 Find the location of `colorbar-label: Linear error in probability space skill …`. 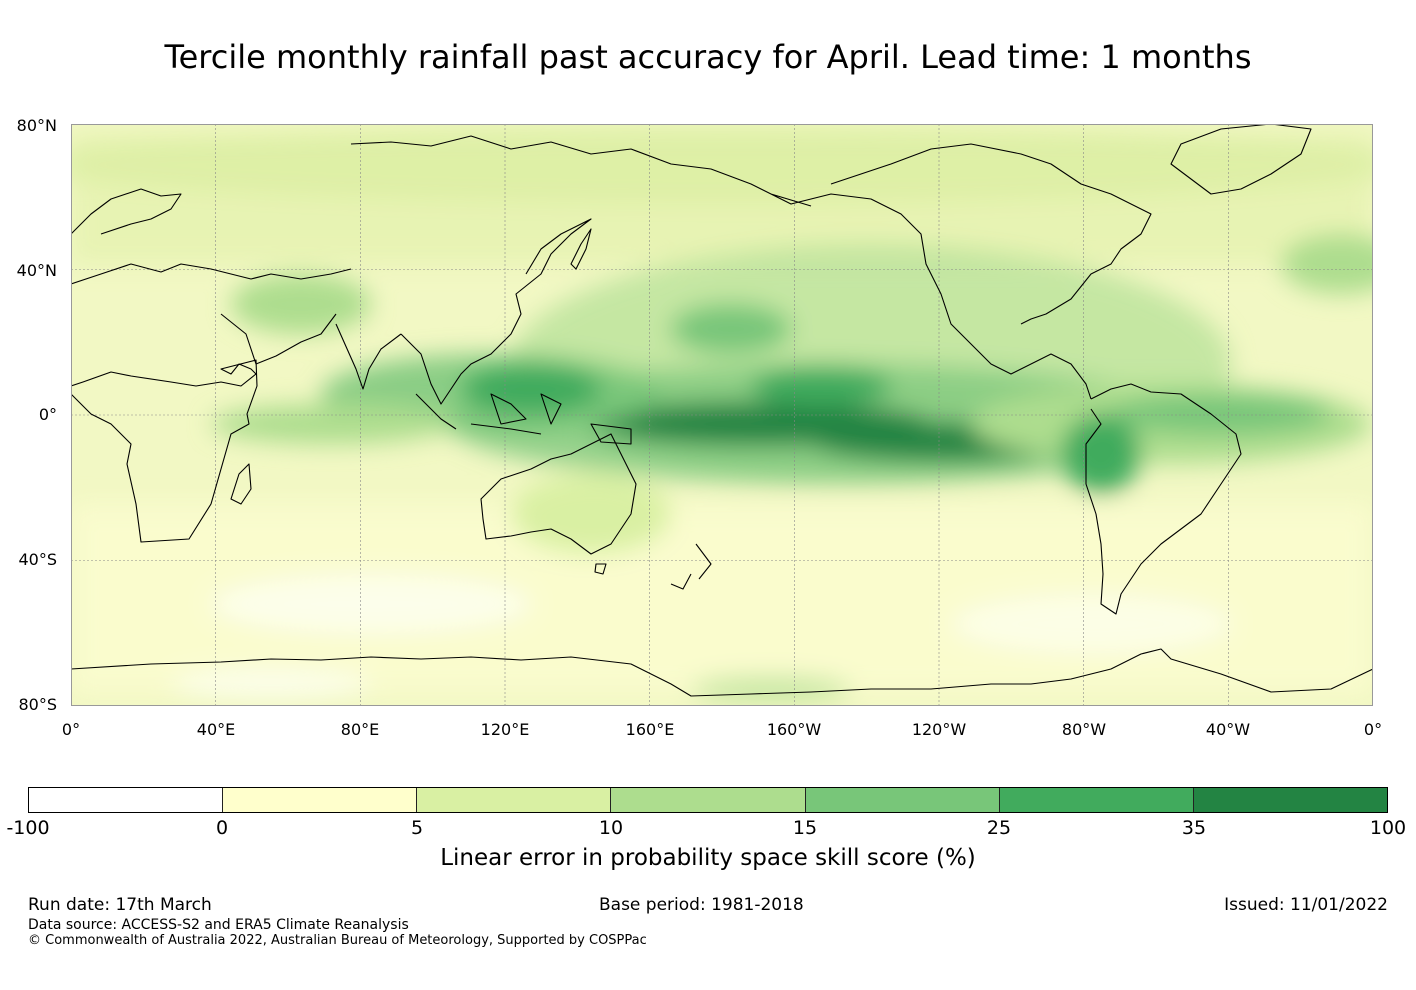

colorbar-label: Linear error in probability space skill … is located at coordinates (708, 858).